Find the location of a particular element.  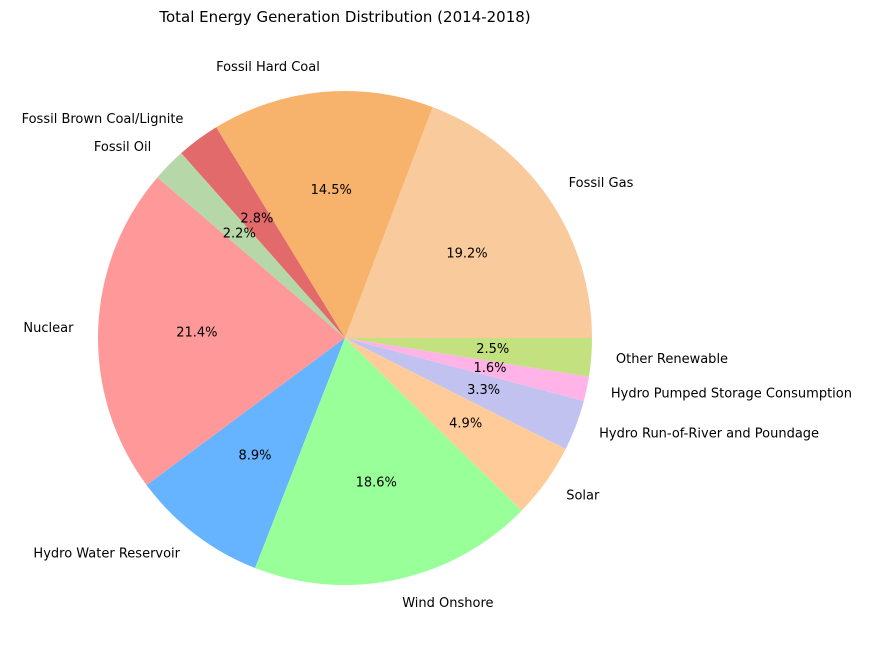

pie-slice-fossil-gas is located at coordinates (468, 222).